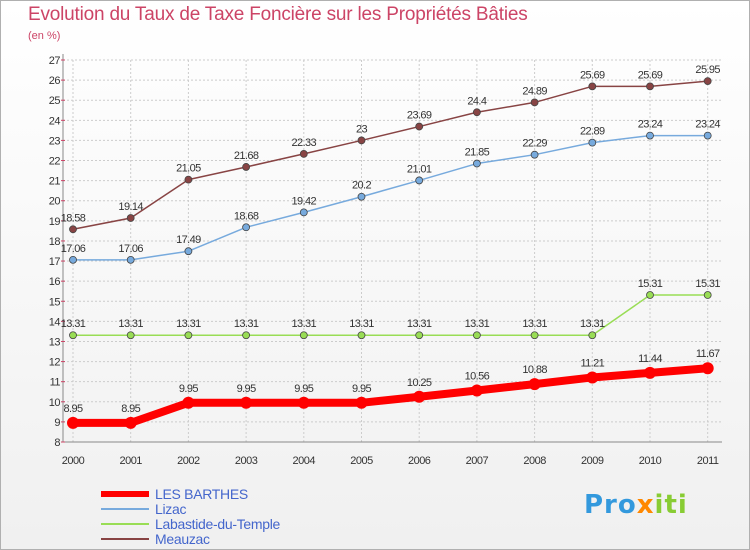  What do you see at coordinates (55, 302) in the screenshot?
I see `y-tick-label: 15` at bounding box center [55, 302].